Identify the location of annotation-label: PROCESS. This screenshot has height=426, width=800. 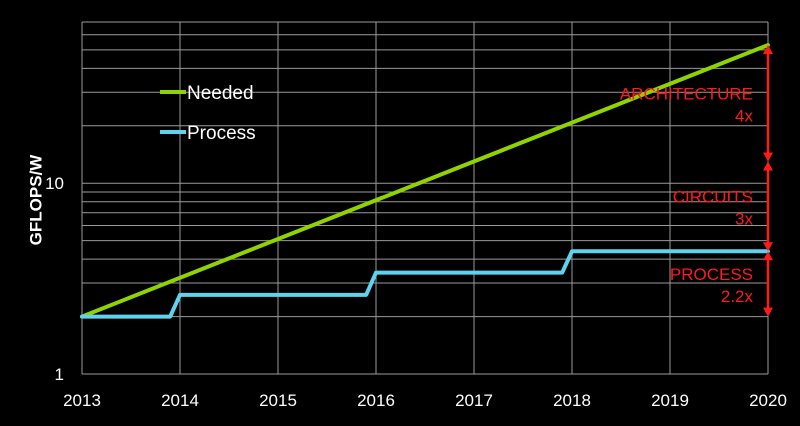
(711, 274).